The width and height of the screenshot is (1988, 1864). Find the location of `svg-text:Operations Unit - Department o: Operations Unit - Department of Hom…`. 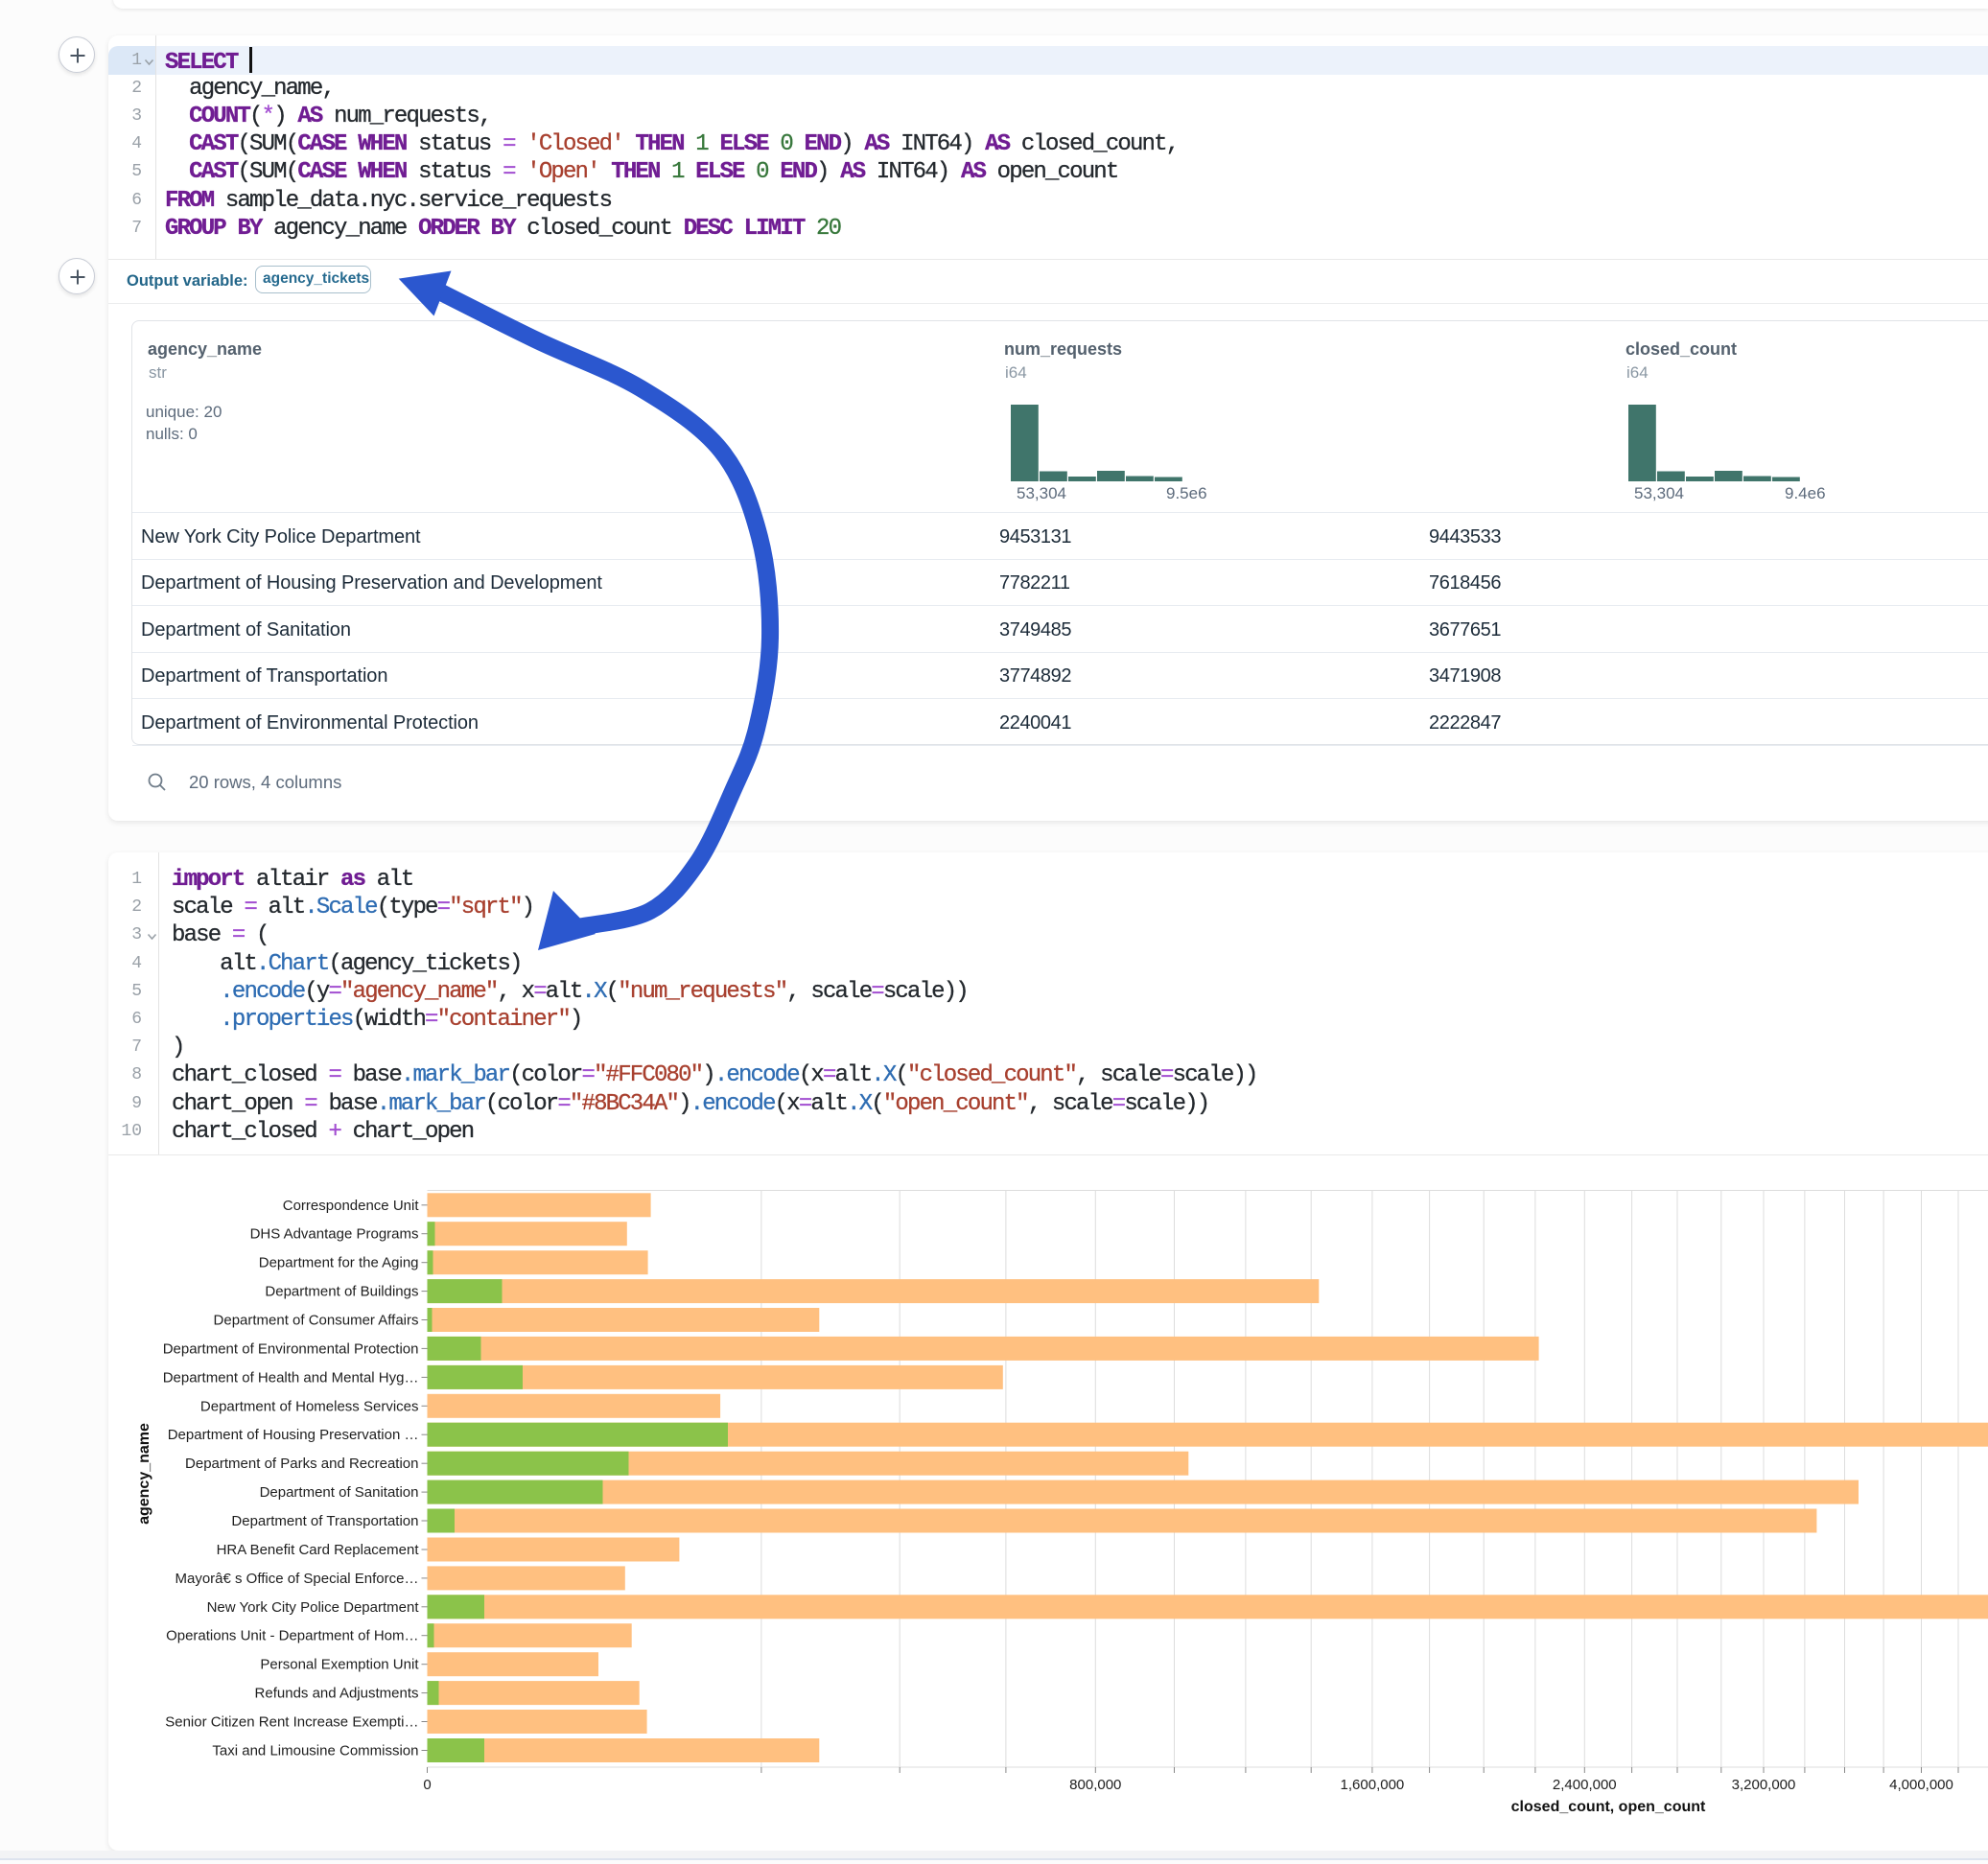

svg-text:Operations Unit - Department o: Operations Unit - Department of Hom… is located at coordinates (292, 1636).